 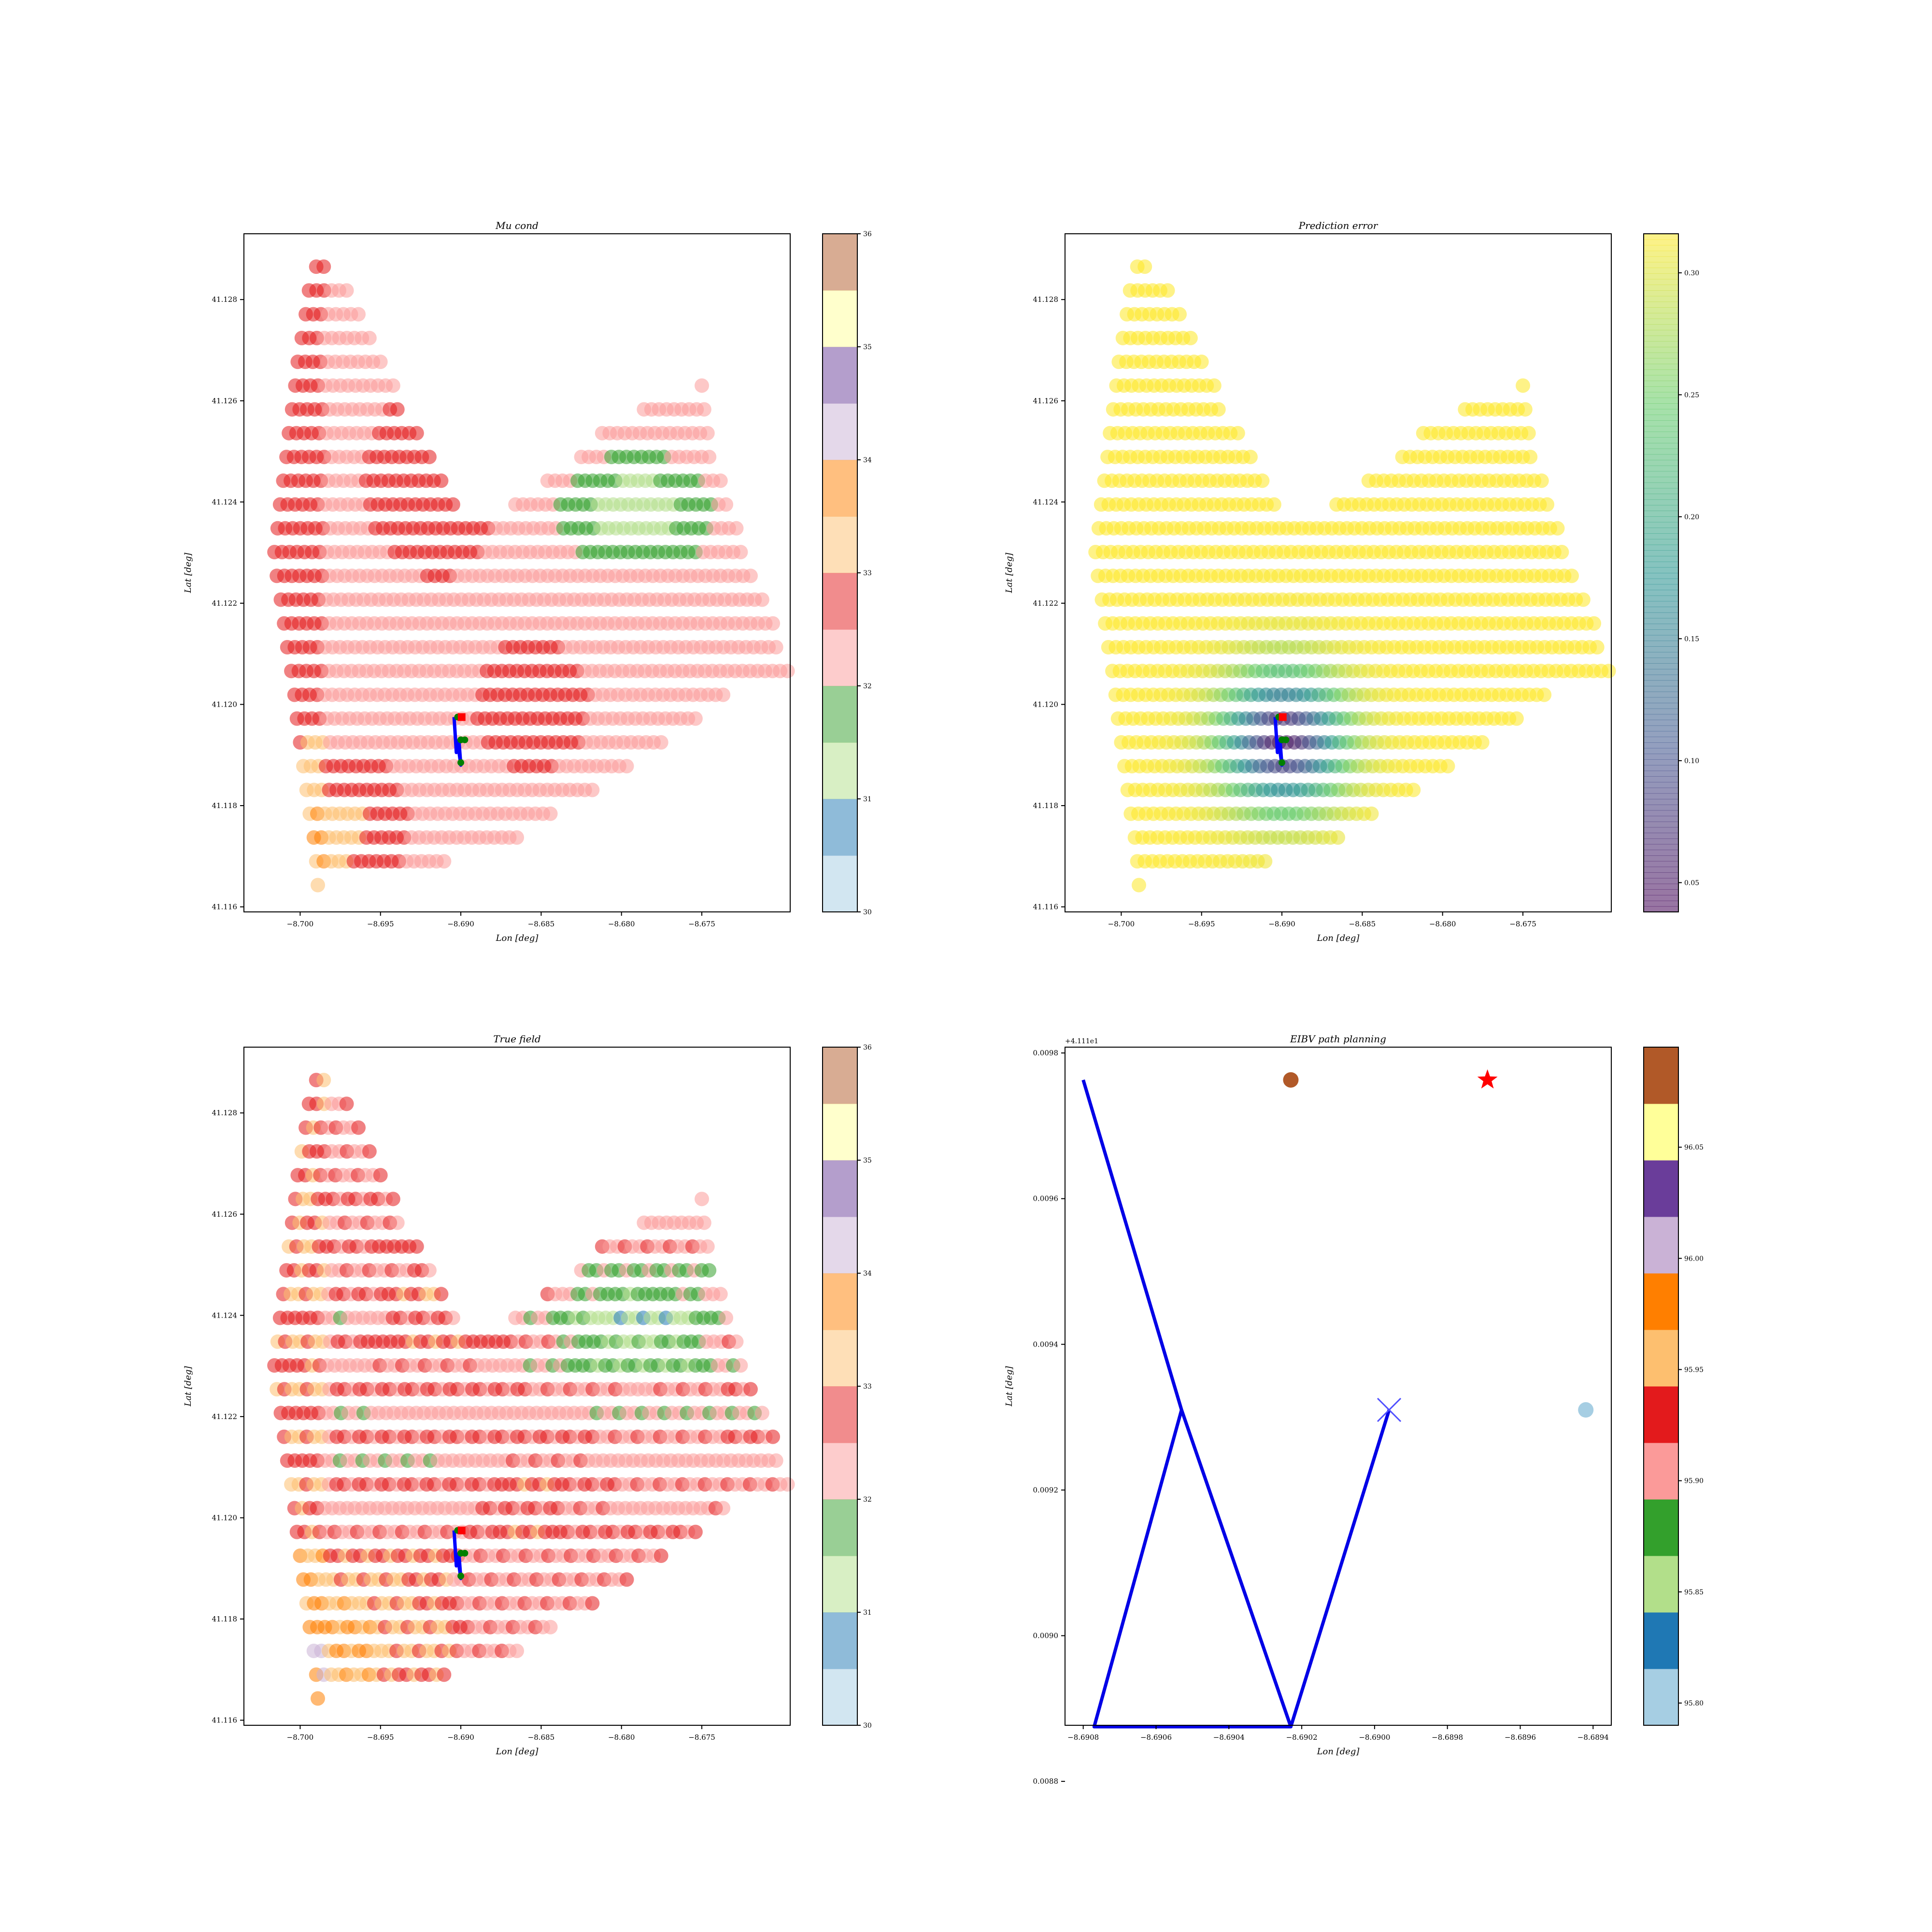 I want to click on x-tick-label: −8.700, so click(x=300, y=924).